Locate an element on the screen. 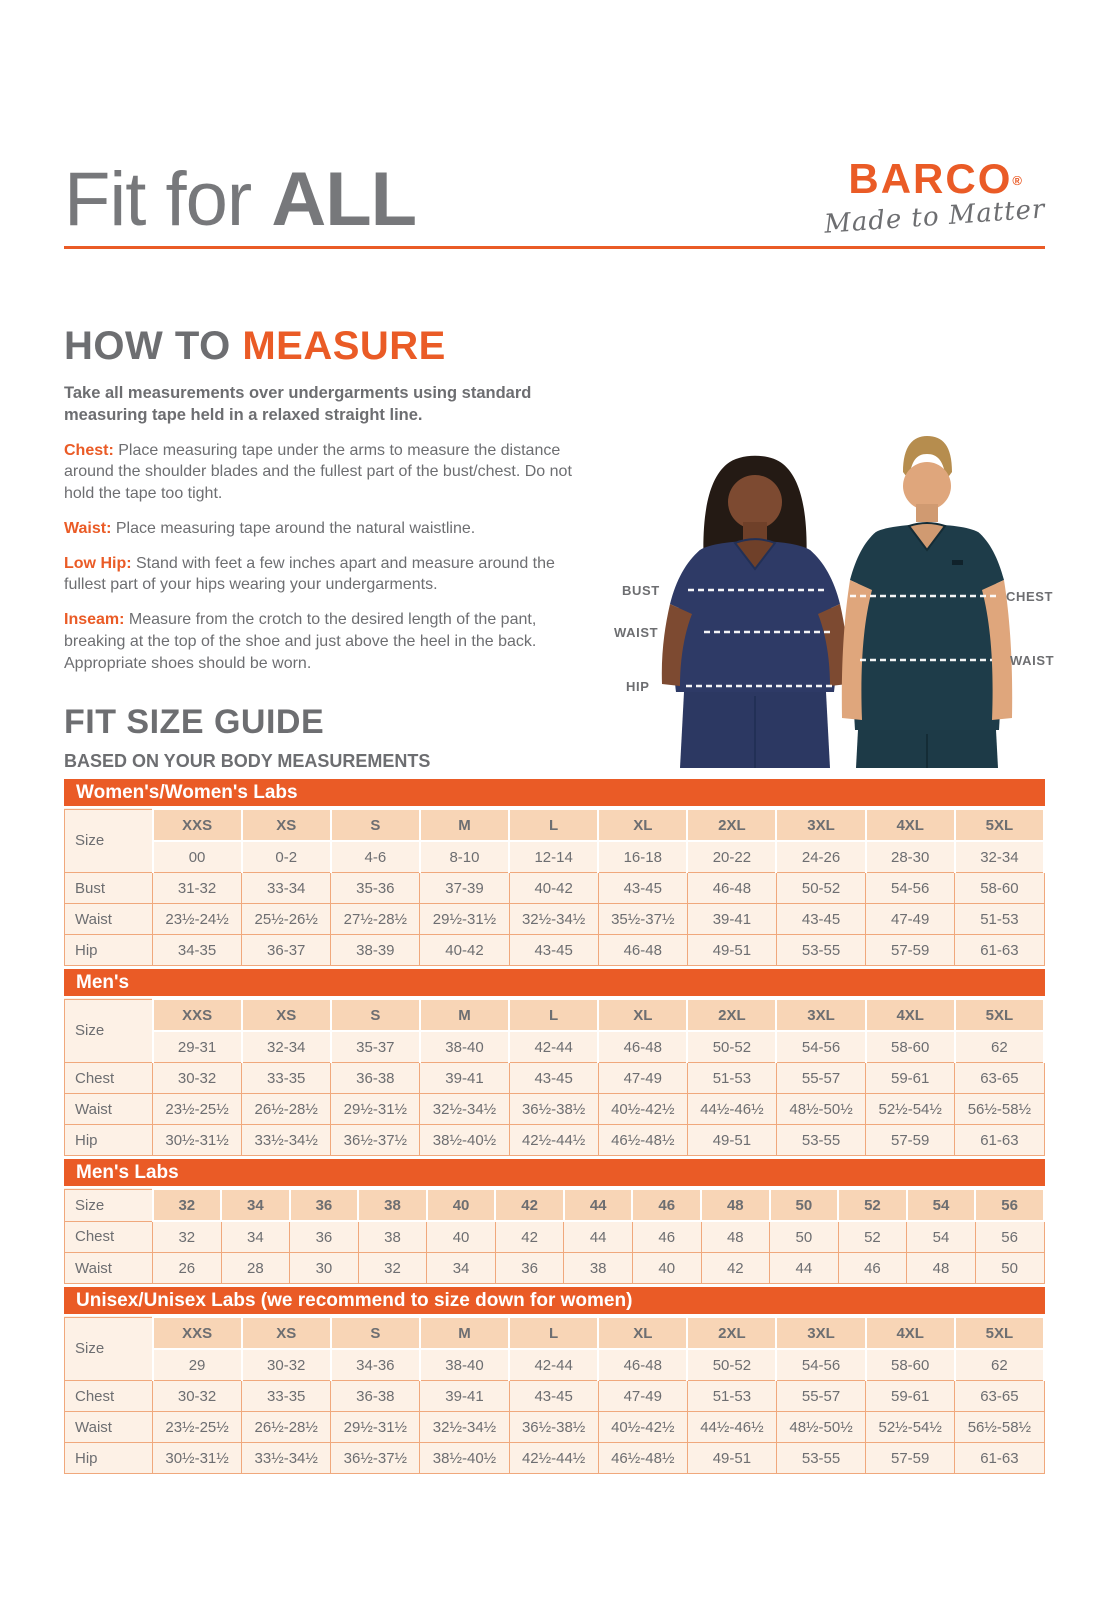 The image size is (1108, 1600). size-numeric-cell: 00 is located at coordinates (197, 856).